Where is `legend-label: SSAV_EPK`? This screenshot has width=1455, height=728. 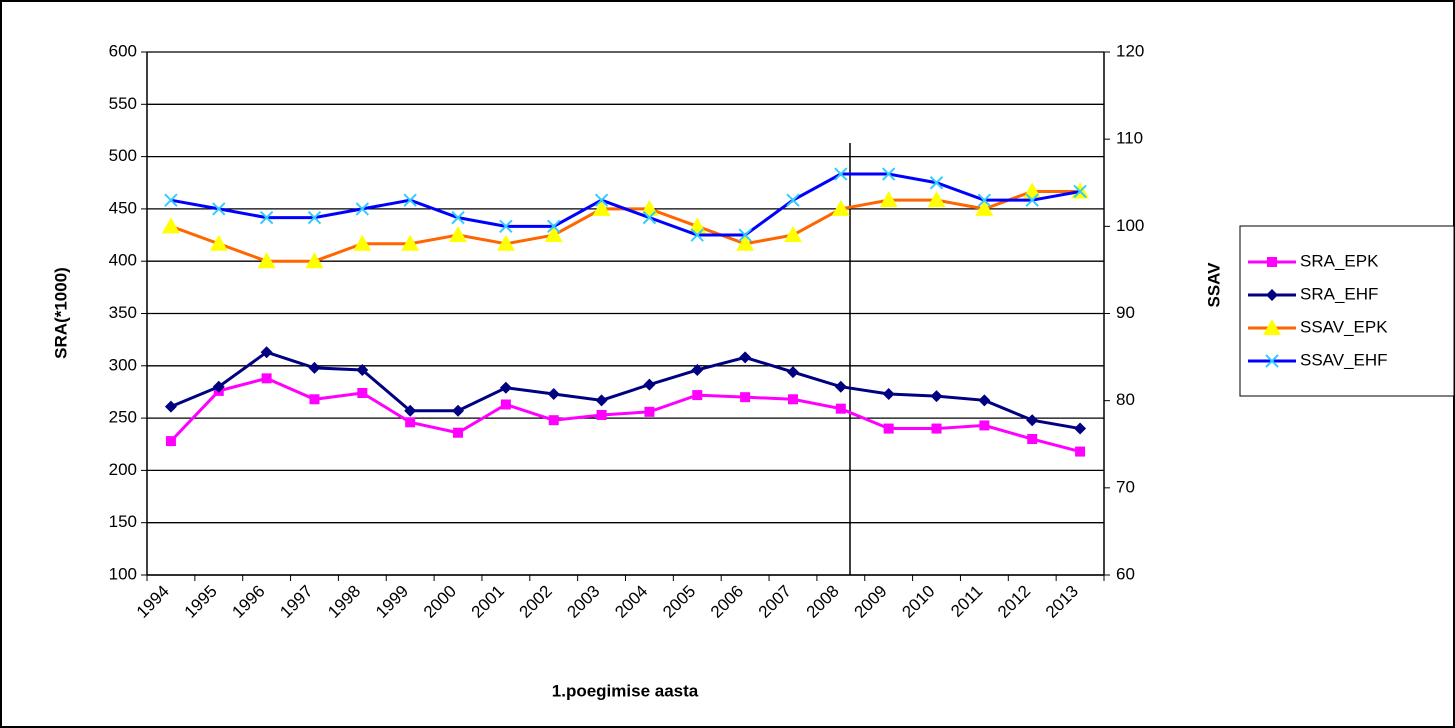
legend-label: SSAV_EPK is located at coordinates (1344, 326).